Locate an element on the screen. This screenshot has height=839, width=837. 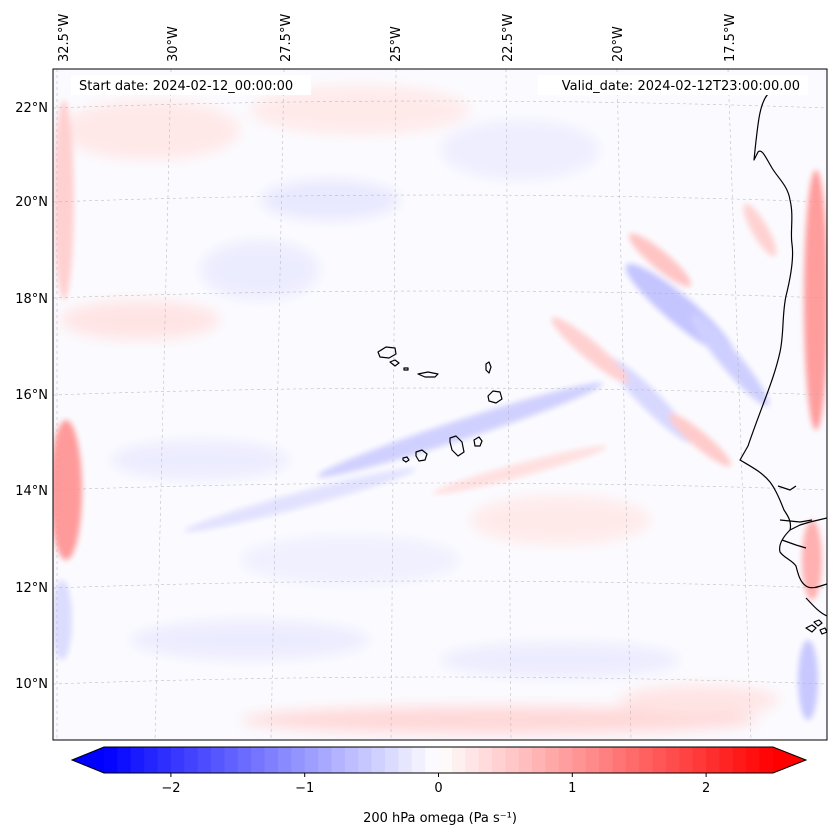
parallel-14n is located at coordinates (440, 486).